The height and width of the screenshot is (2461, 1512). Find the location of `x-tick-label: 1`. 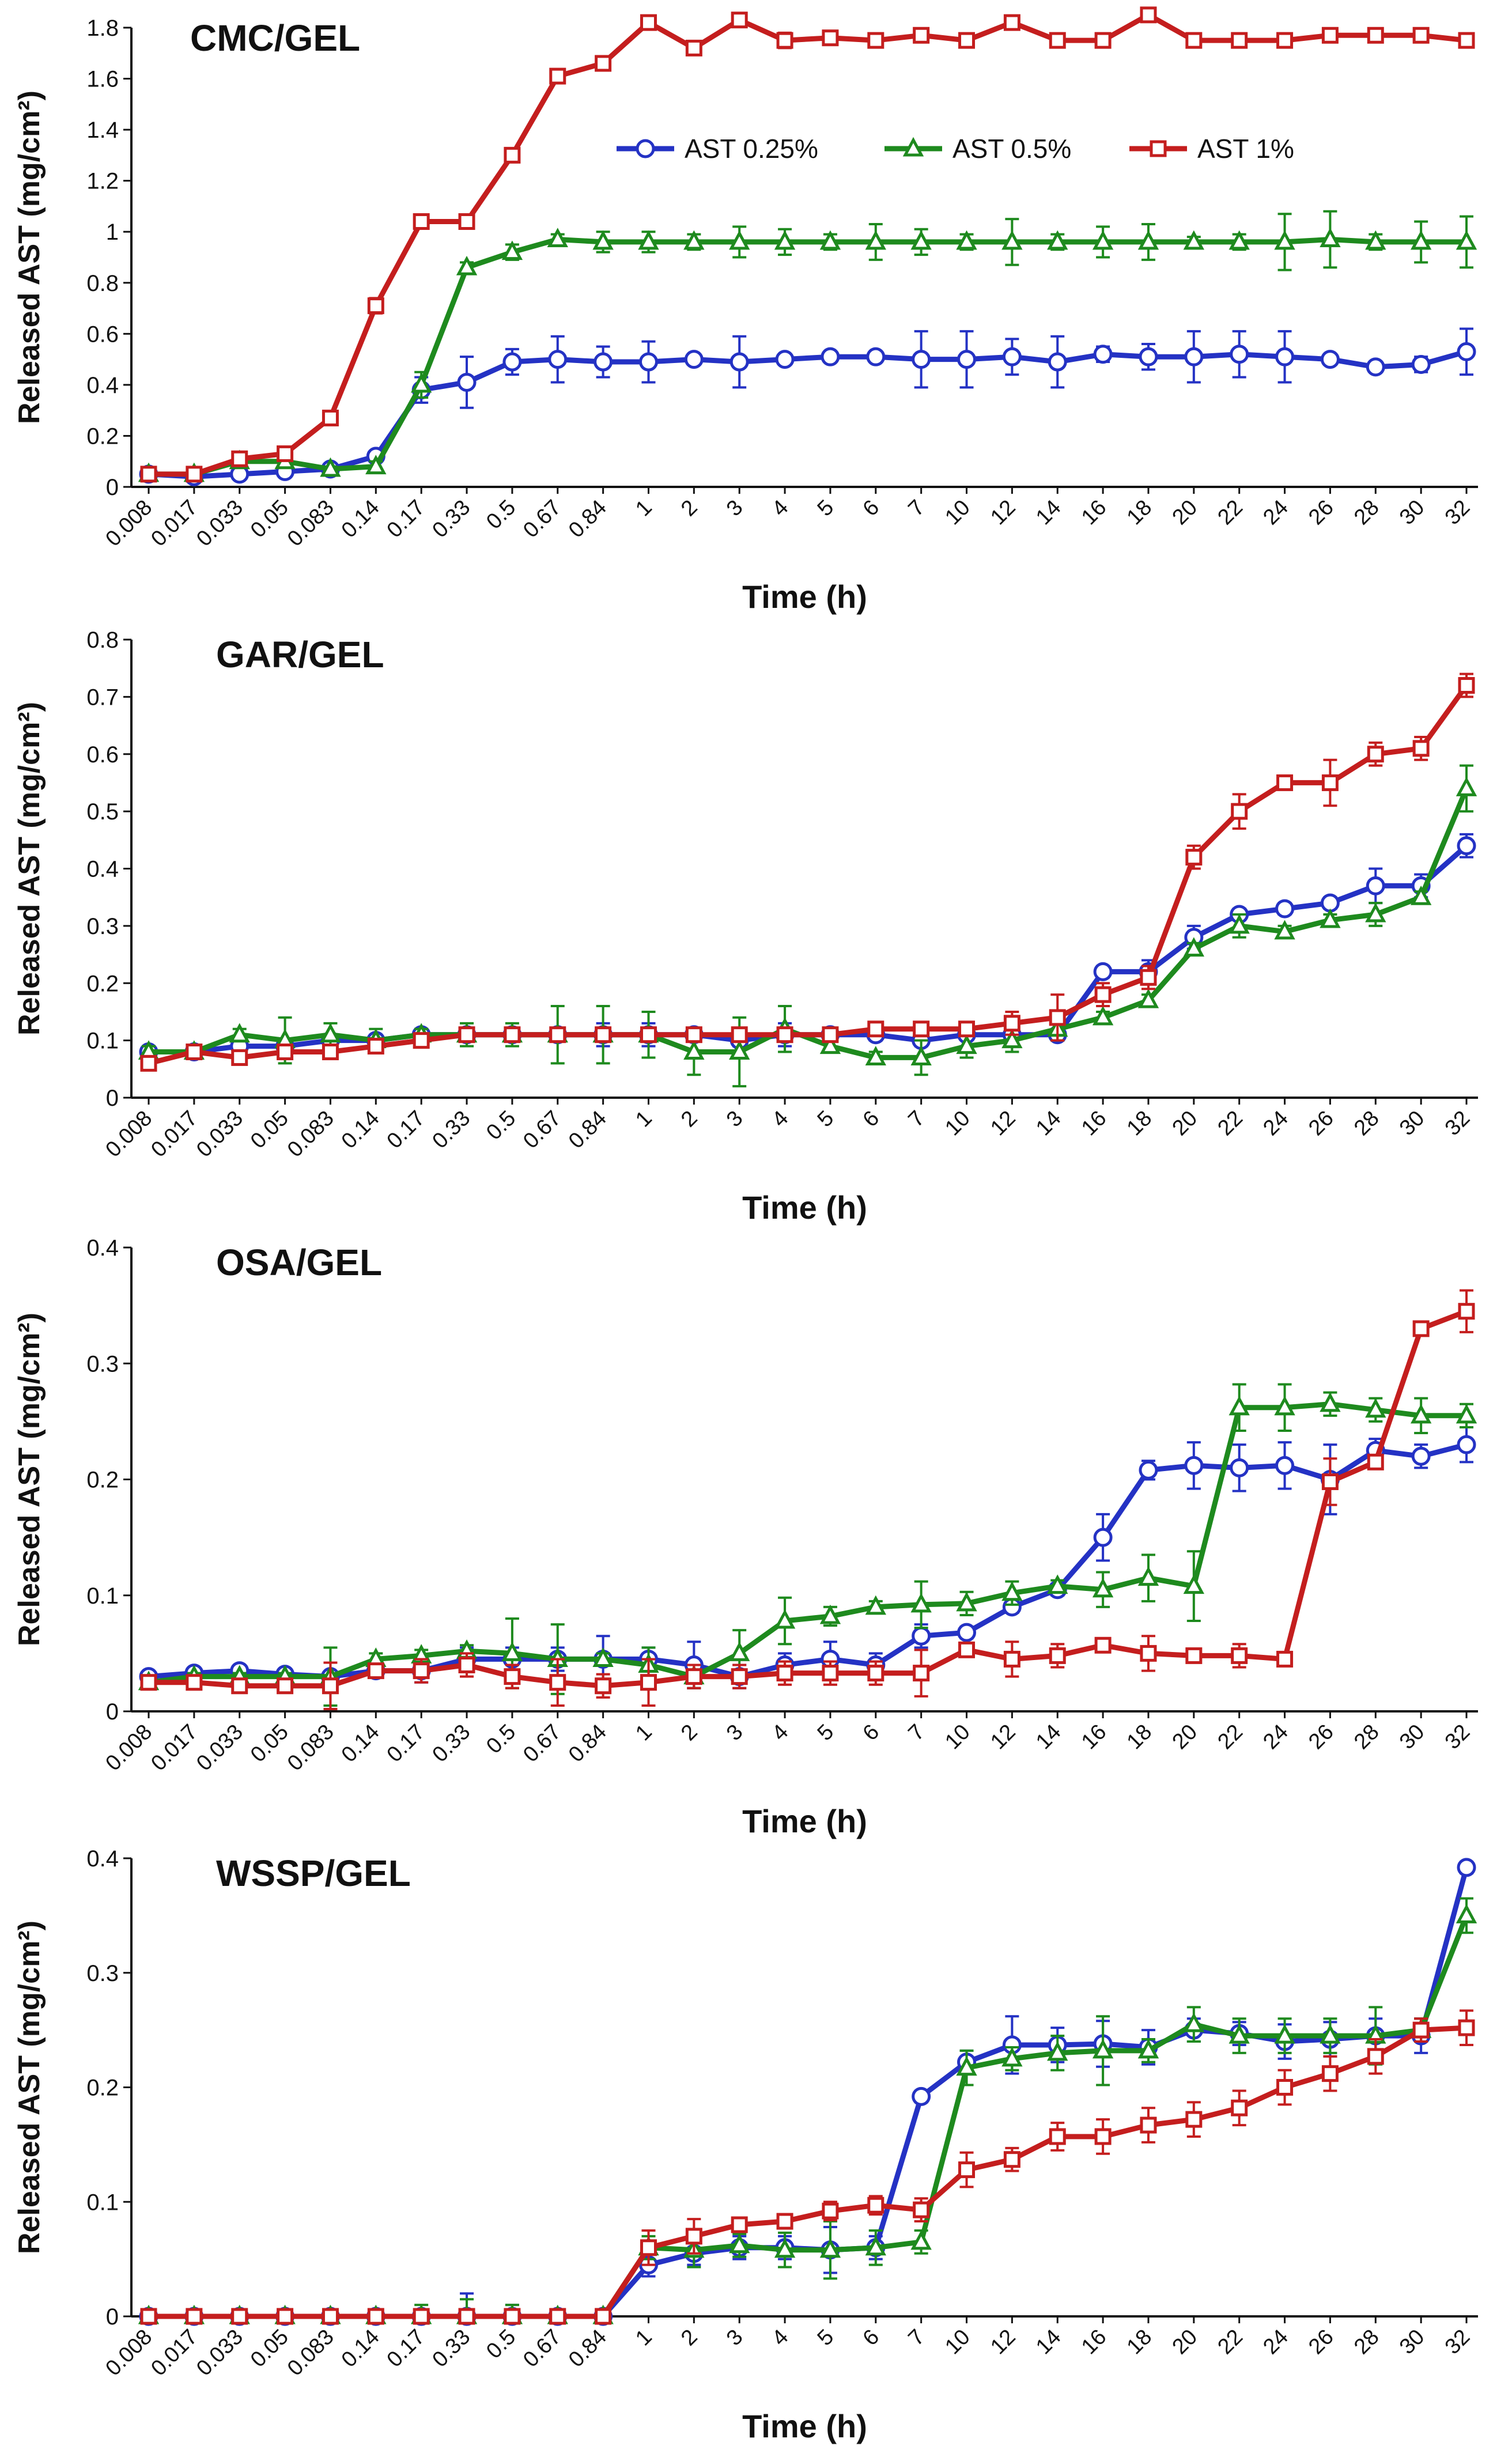

x-tick-label: 1 is located at coordinates (644, 1733).